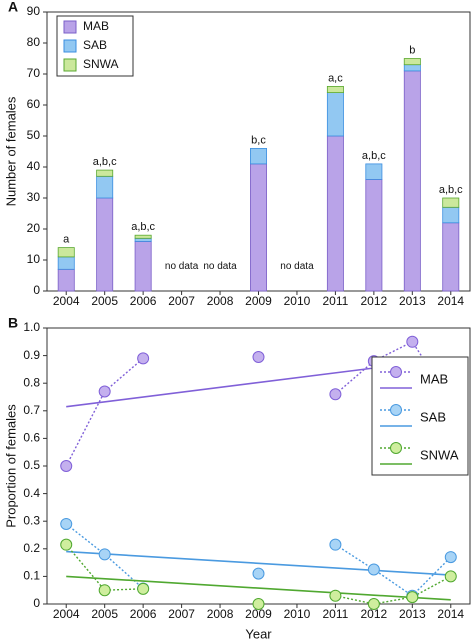 This screenshot has width=474, height=642. What do you see at coordinates (258, 614) in the screenshot?
I see `x-tick-label: 2009` at bounding box center [258, 614].